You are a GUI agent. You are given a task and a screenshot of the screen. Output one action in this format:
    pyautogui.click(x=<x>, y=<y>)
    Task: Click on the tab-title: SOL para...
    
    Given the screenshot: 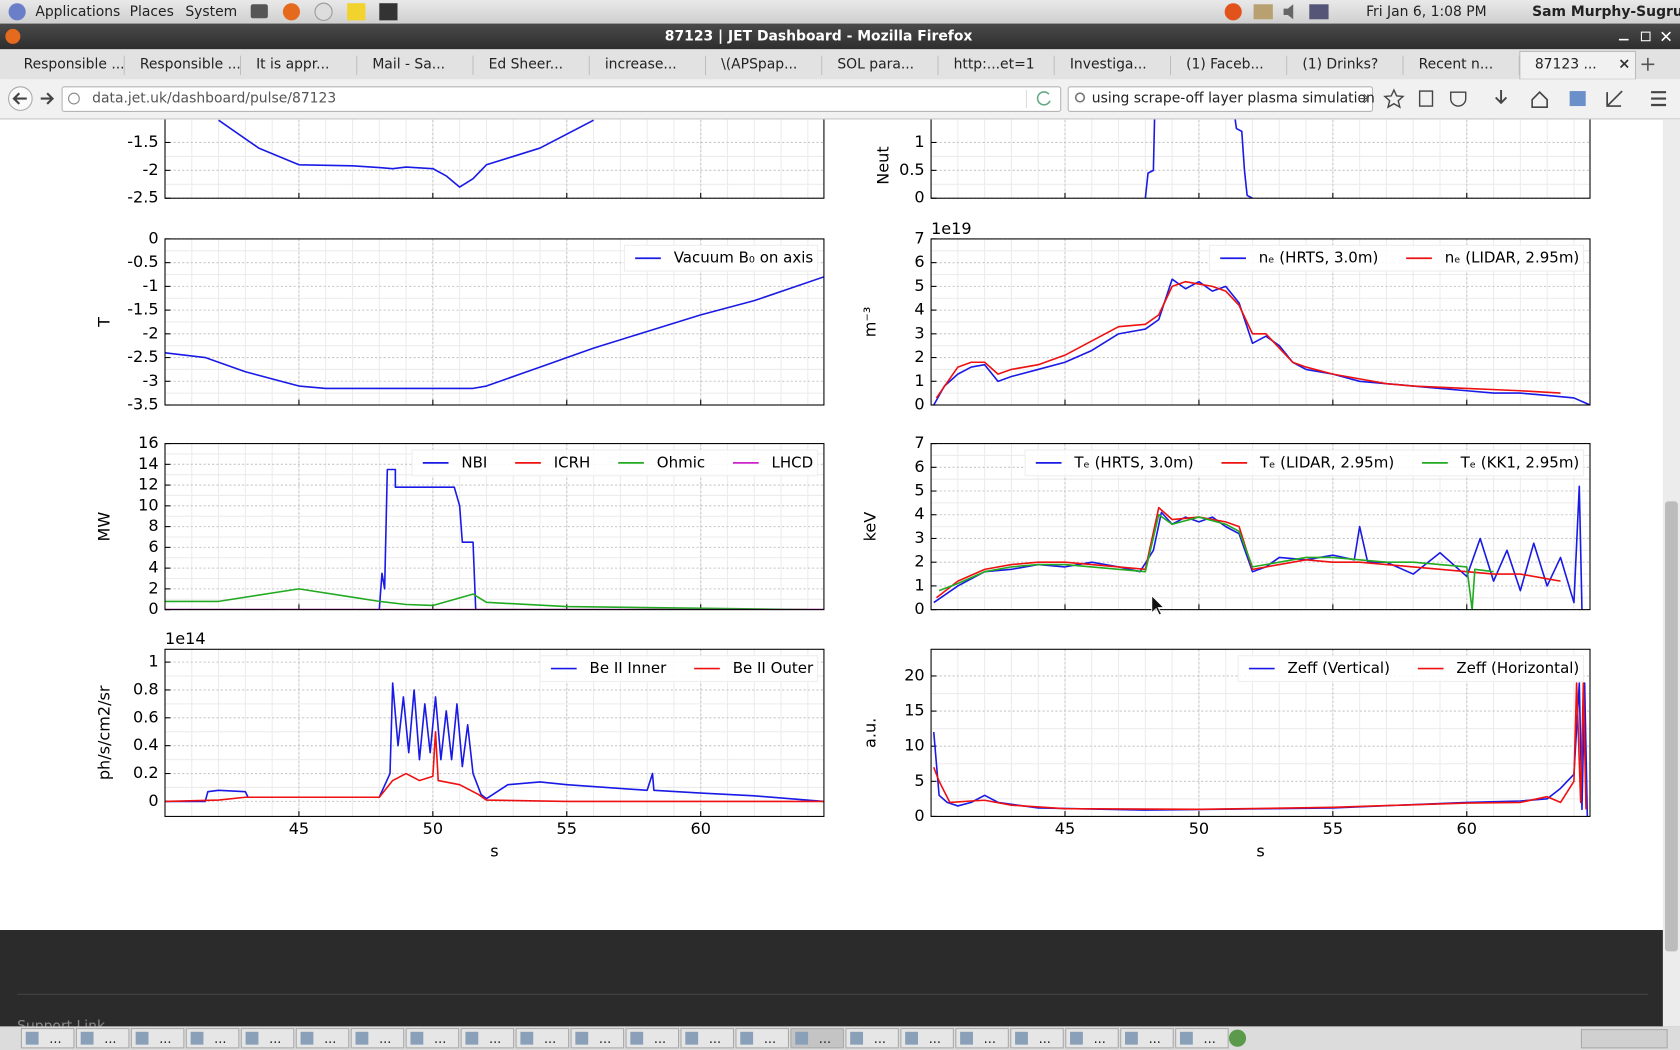 What is the action you would take?
    pyautogui.click(x=875, y=64)
    